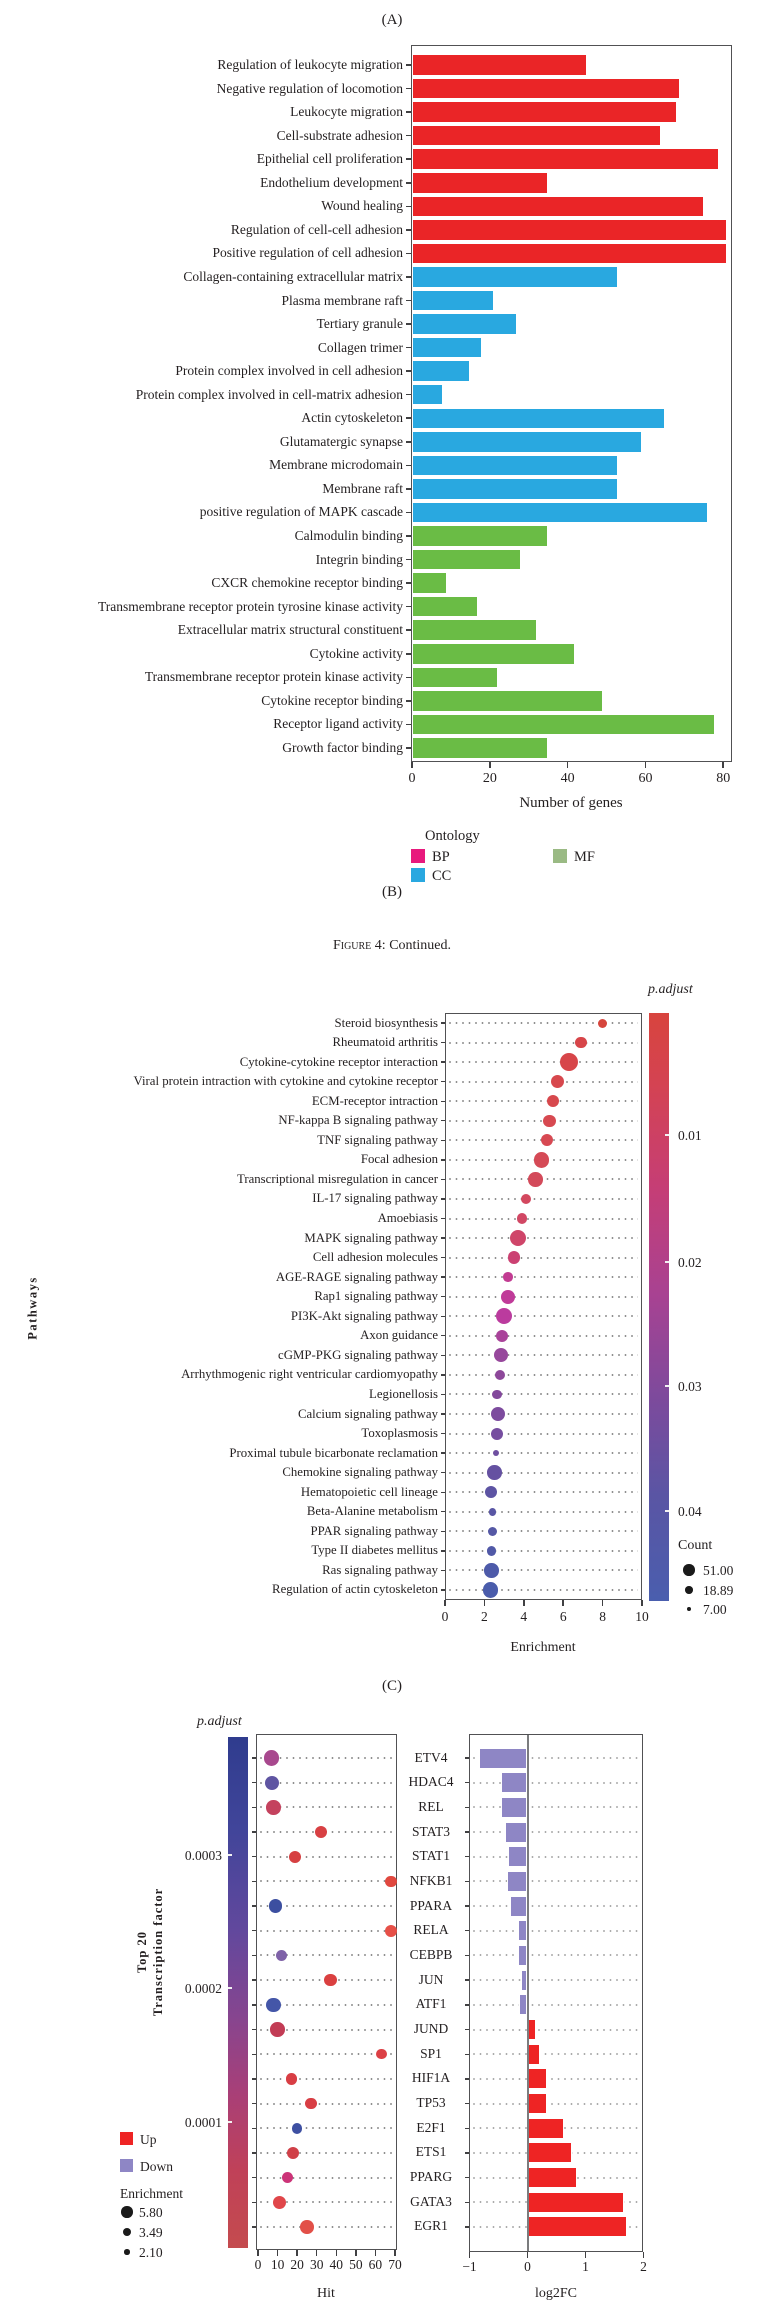 This screenshot has width=784, height=2312. I want to click on kegg-x-tick-label: 6, so click(563, 1616).